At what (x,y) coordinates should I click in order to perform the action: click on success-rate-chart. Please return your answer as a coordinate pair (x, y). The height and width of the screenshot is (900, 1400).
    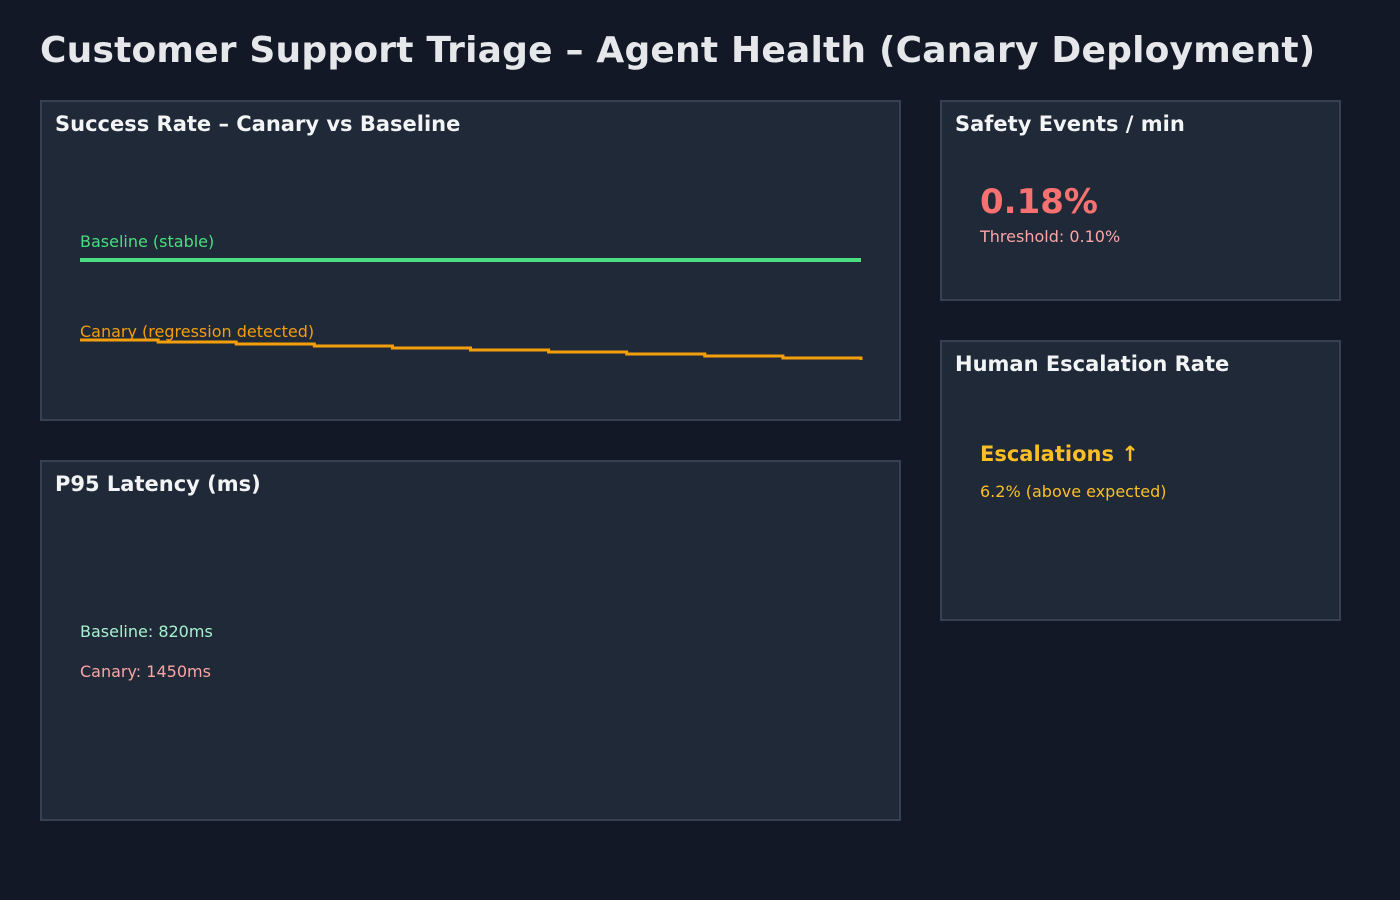
    Looking at the image, I should click on (471, 309).